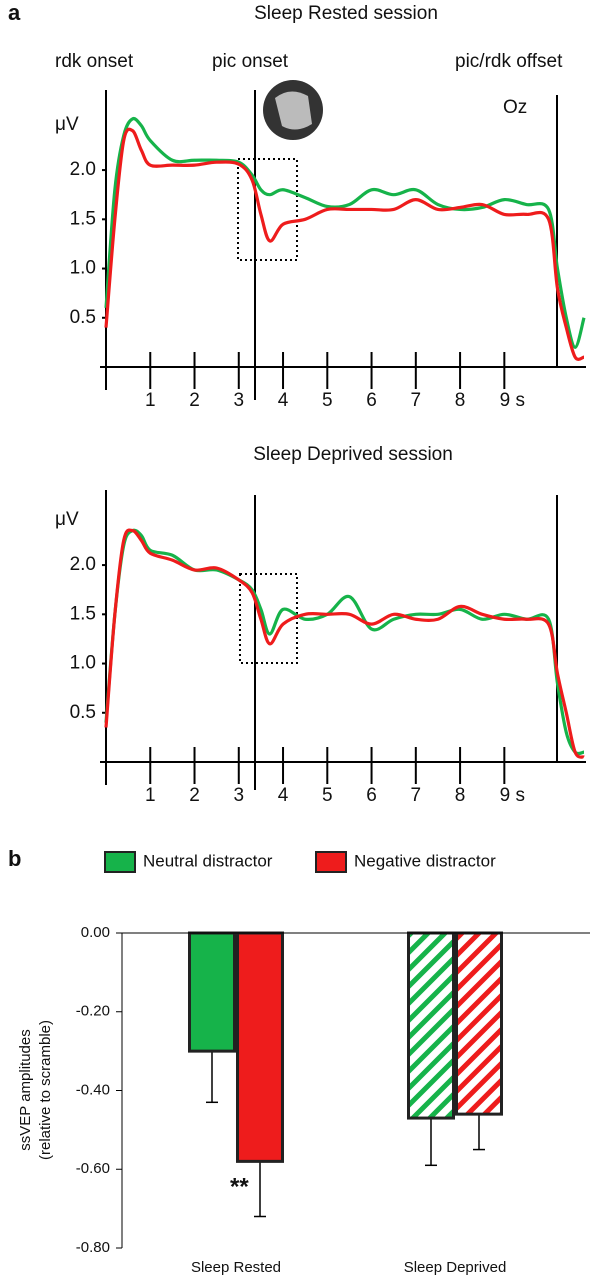 This screenshot has height=1280, width=607. I want to click on annotation: pic/rdk offset, so click(509, 61).